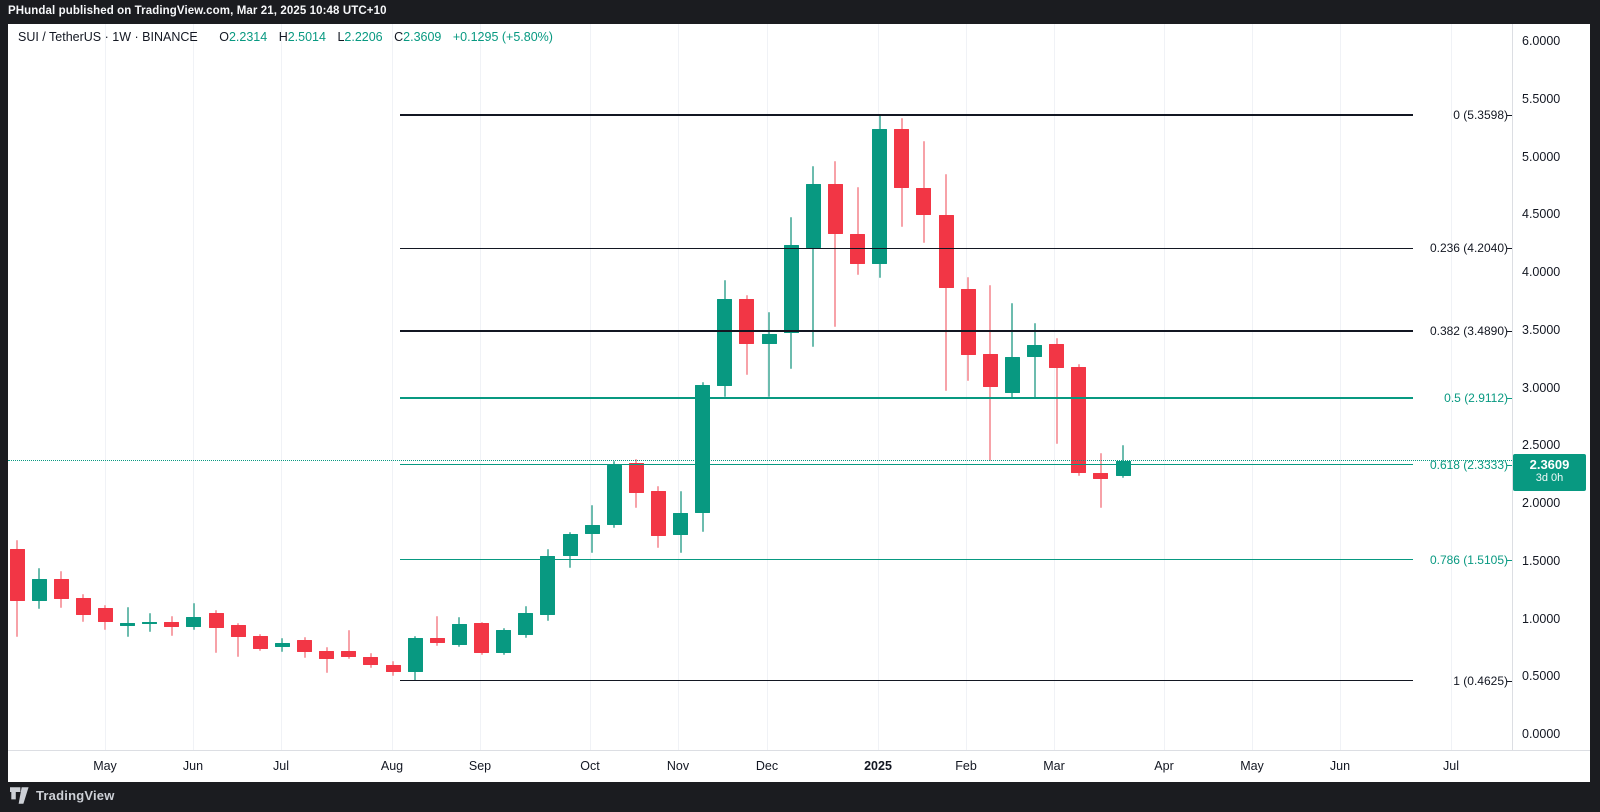 The width and height of the screenshot is (1600, 812). I want to click on tradingview-logo-text: TradingView, so click(75, 795).